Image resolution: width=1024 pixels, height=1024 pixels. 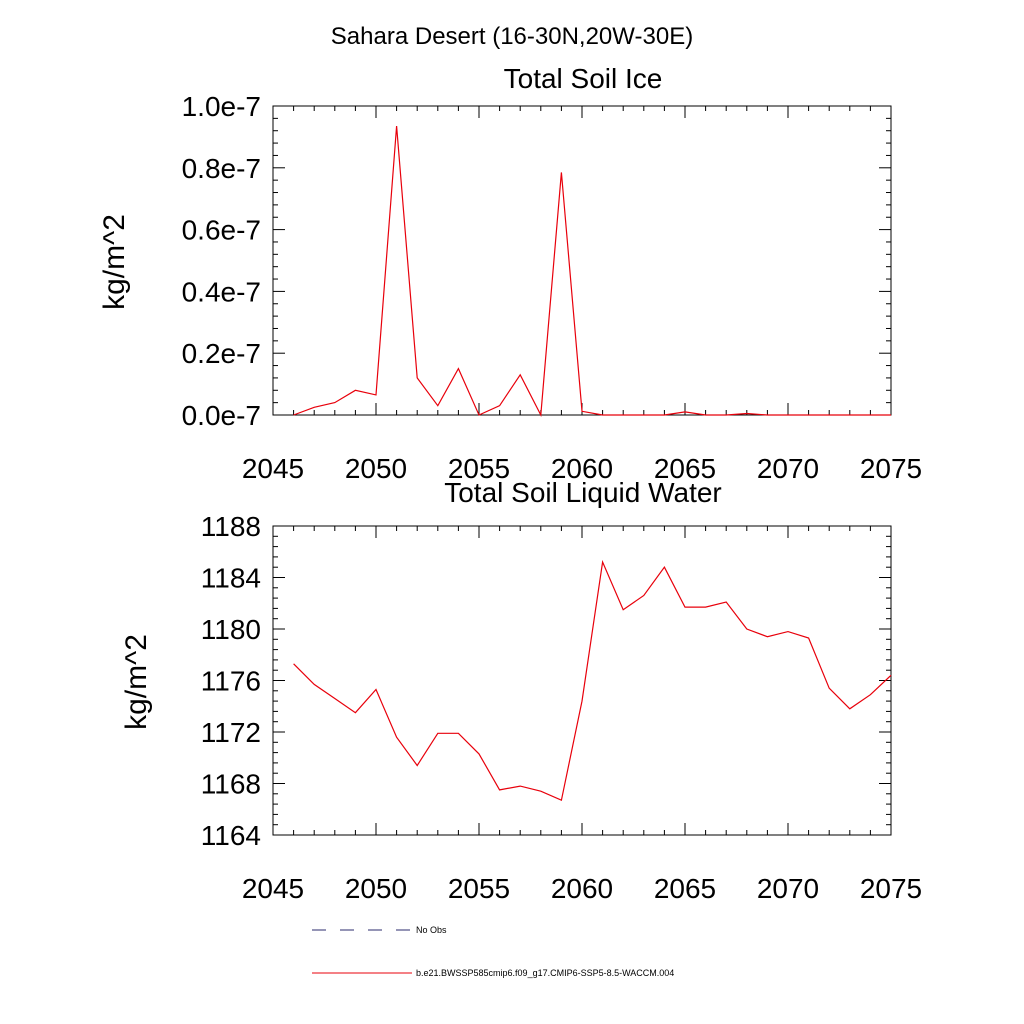 What do you see at coordinates (583, 78) in the screenshot?
I see `soil-ice-title: Total Soil Ice` at bounding box center [583, 78].